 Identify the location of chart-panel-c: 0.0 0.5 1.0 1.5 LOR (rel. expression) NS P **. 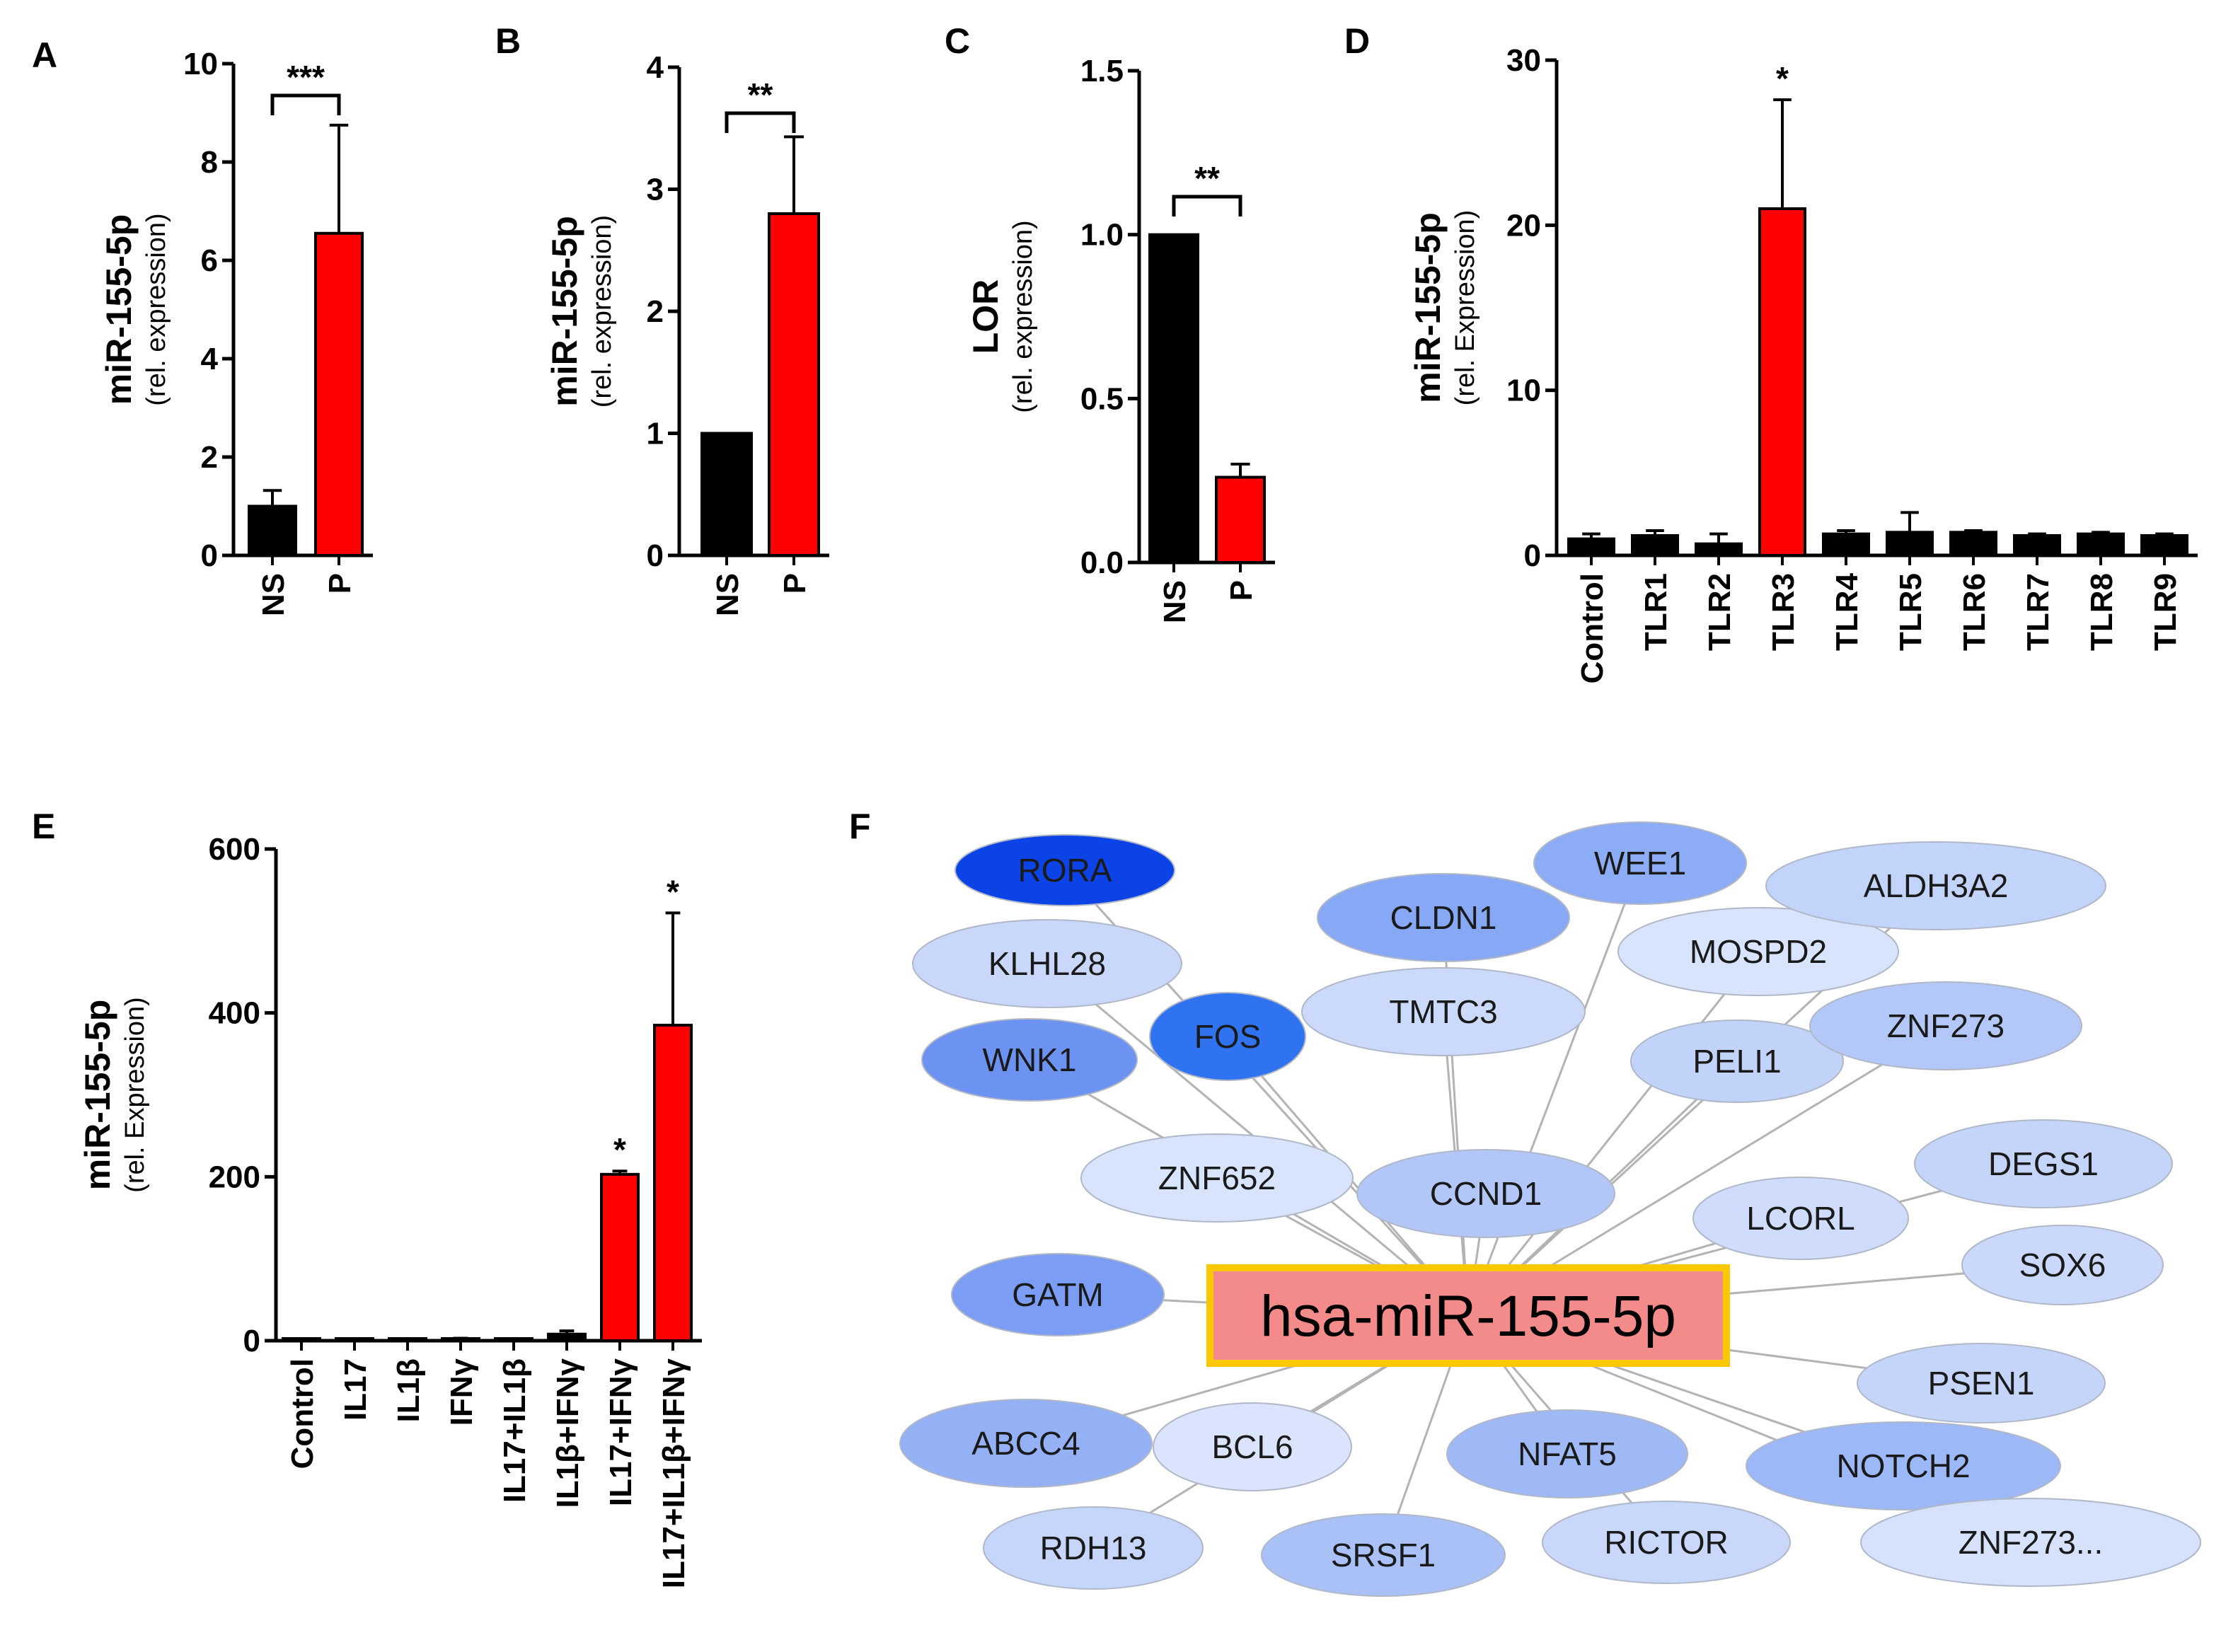
(1120, 338).